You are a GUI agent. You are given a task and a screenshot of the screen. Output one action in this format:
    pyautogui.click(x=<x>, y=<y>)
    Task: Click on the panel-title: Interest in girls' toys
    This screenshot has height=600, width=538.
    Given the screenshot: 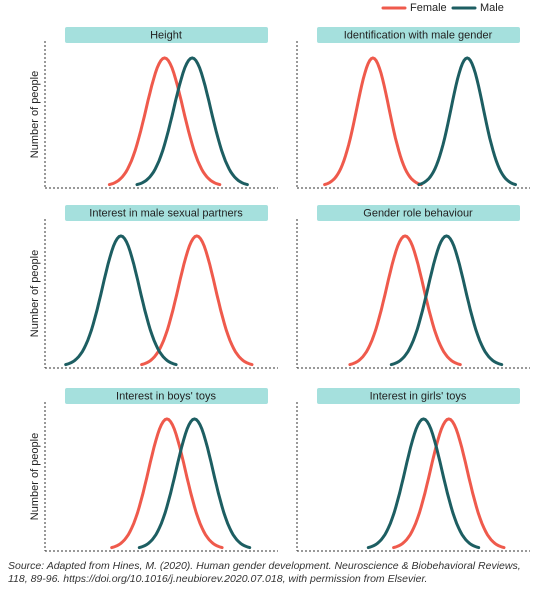 What is the action you would take?
    pyautogui.click(x=418, y=396)
    